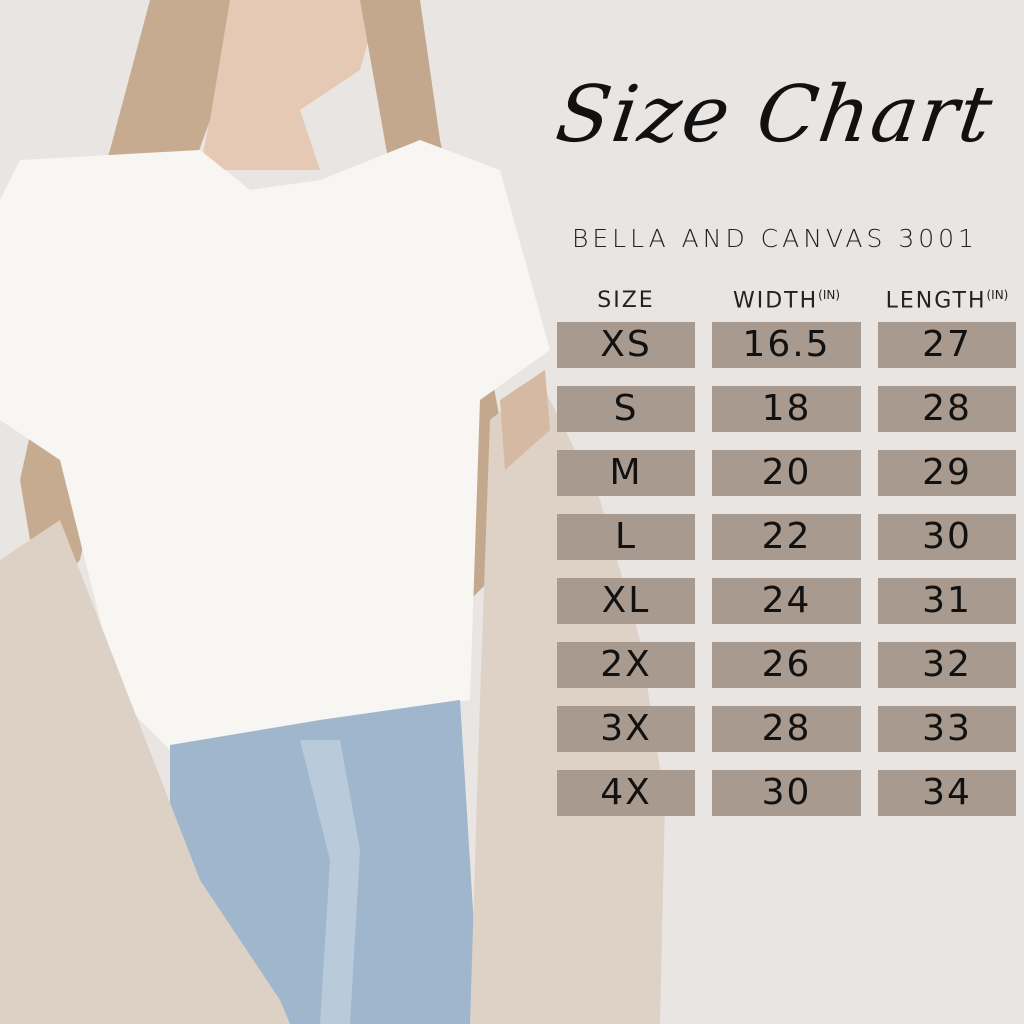 The width and height of the screenshot is (1024, 1024). I want to click on header-size: SIZE, so click(626, 300).